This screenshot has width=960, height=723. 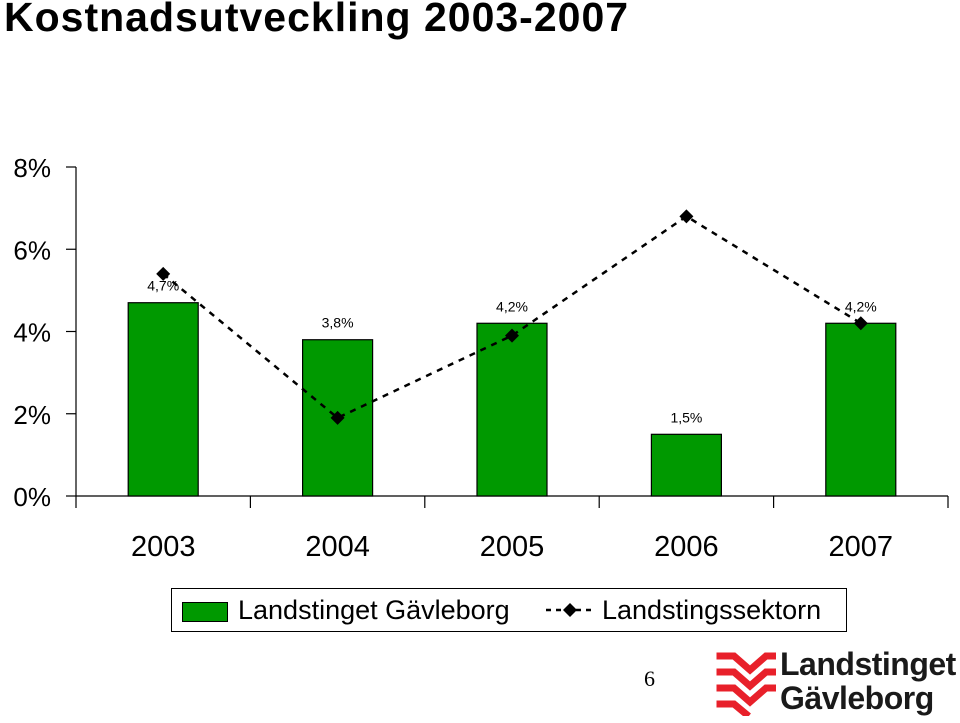 What do you see at coordinates (649, 678) in the screenshot?
I see `page-number: 6` at bounding box center [649, 678].